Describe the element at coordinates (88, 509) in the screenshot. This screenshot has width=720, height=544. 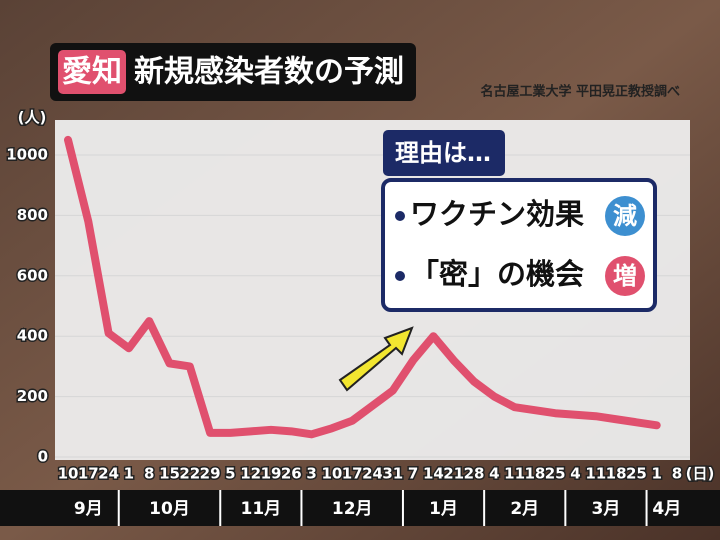
I see `month-label: 9月` at that location.